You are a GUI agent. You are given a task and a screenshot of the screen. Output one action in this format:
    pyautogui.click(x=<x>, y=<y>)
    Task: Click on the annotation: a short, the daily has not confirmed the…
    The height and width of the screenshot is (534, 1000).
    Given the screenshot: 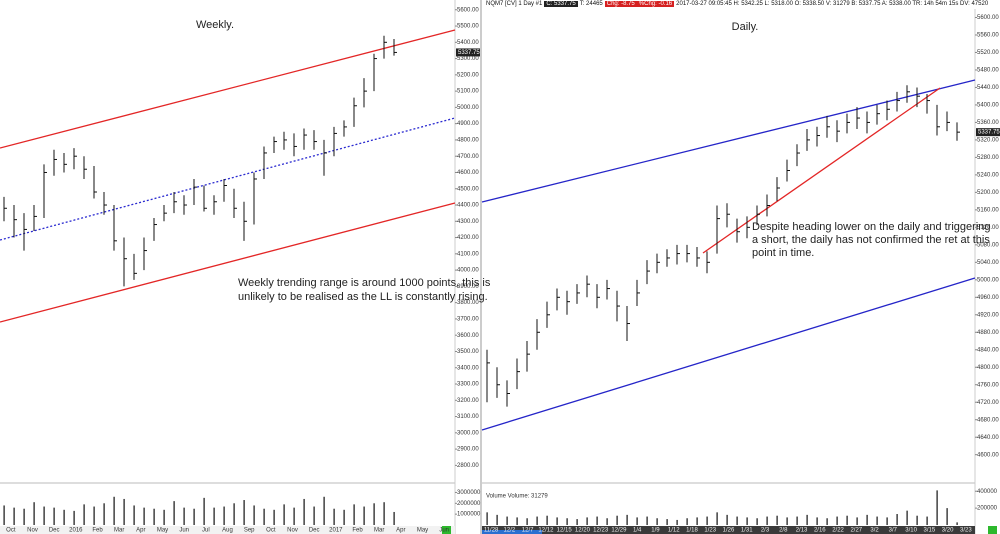 What is the action you would take?
    pyautogui.click(x=871, y=240)
    